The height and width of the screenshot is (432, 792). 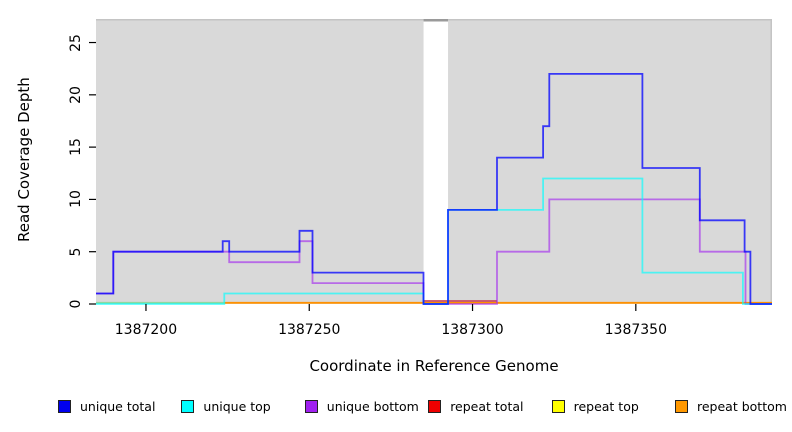 What do you see at coordinates (472, 330) in the screenshot?
I see `x-tick-label: 1387300` at bounding box center [472, 330].